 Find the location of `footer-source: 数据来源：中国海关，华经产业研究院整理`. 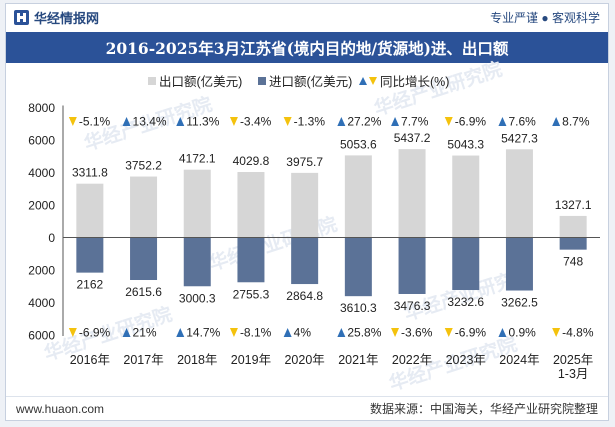

footer-source: 数据来源：中国海关，华经产业研究院整理 is located at coordinates (483, 409).